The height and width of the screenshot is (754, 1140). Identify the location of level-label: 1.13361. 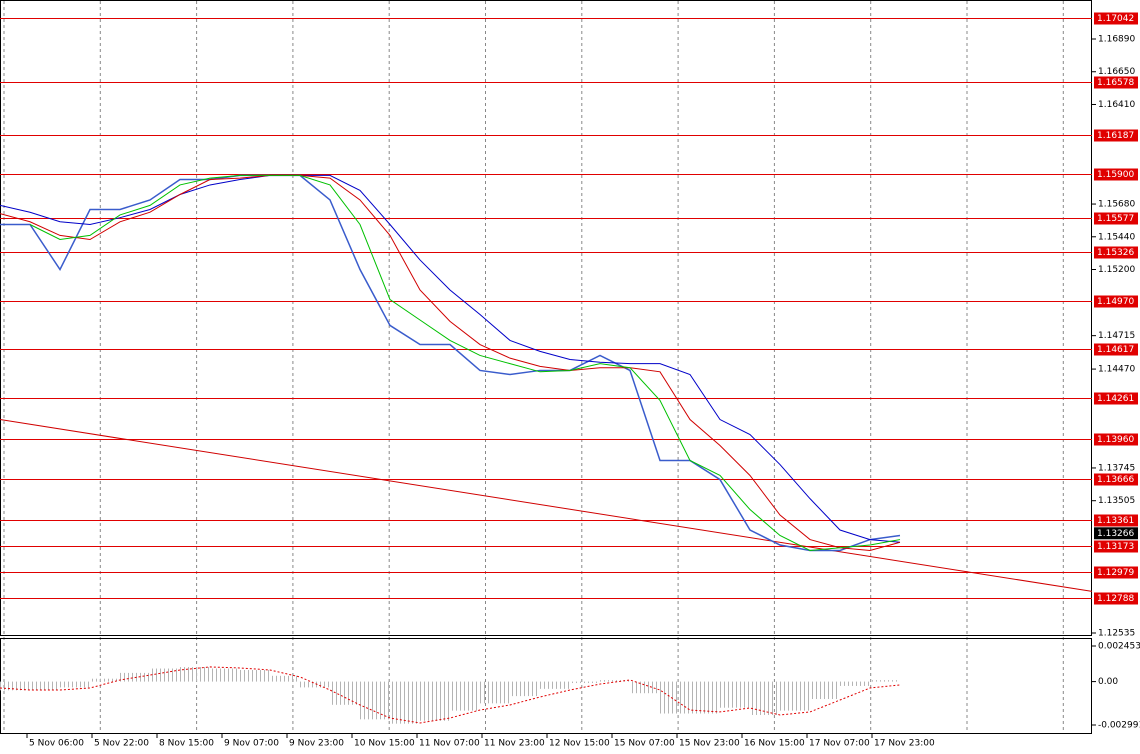
(1115, 521).